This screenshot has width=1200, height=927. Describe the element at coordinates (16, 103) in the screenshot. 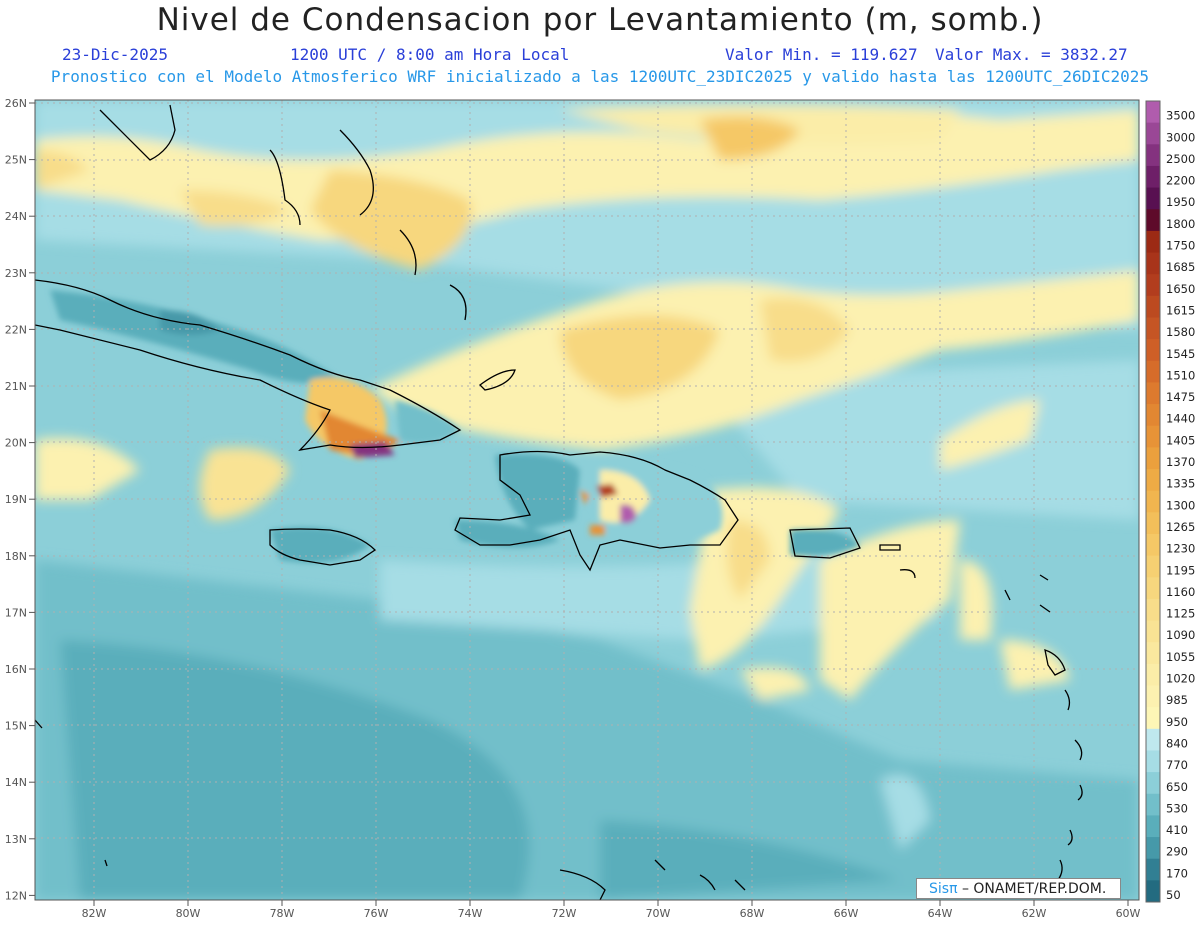

I see `lat-label: 26N` at that location.